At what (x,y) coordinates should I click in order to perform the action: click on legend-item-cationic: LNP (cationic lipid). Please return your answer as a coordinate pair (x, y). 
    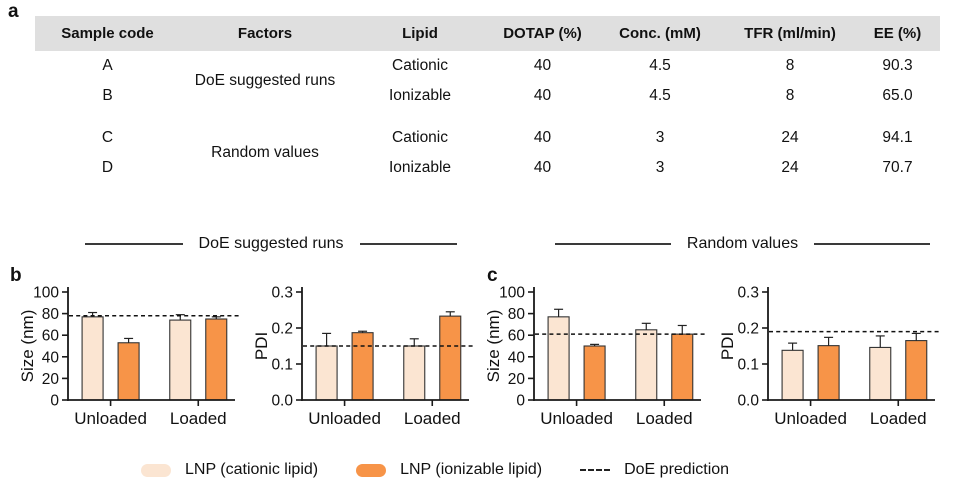
    Looking at the image, I should click on (229, 470).